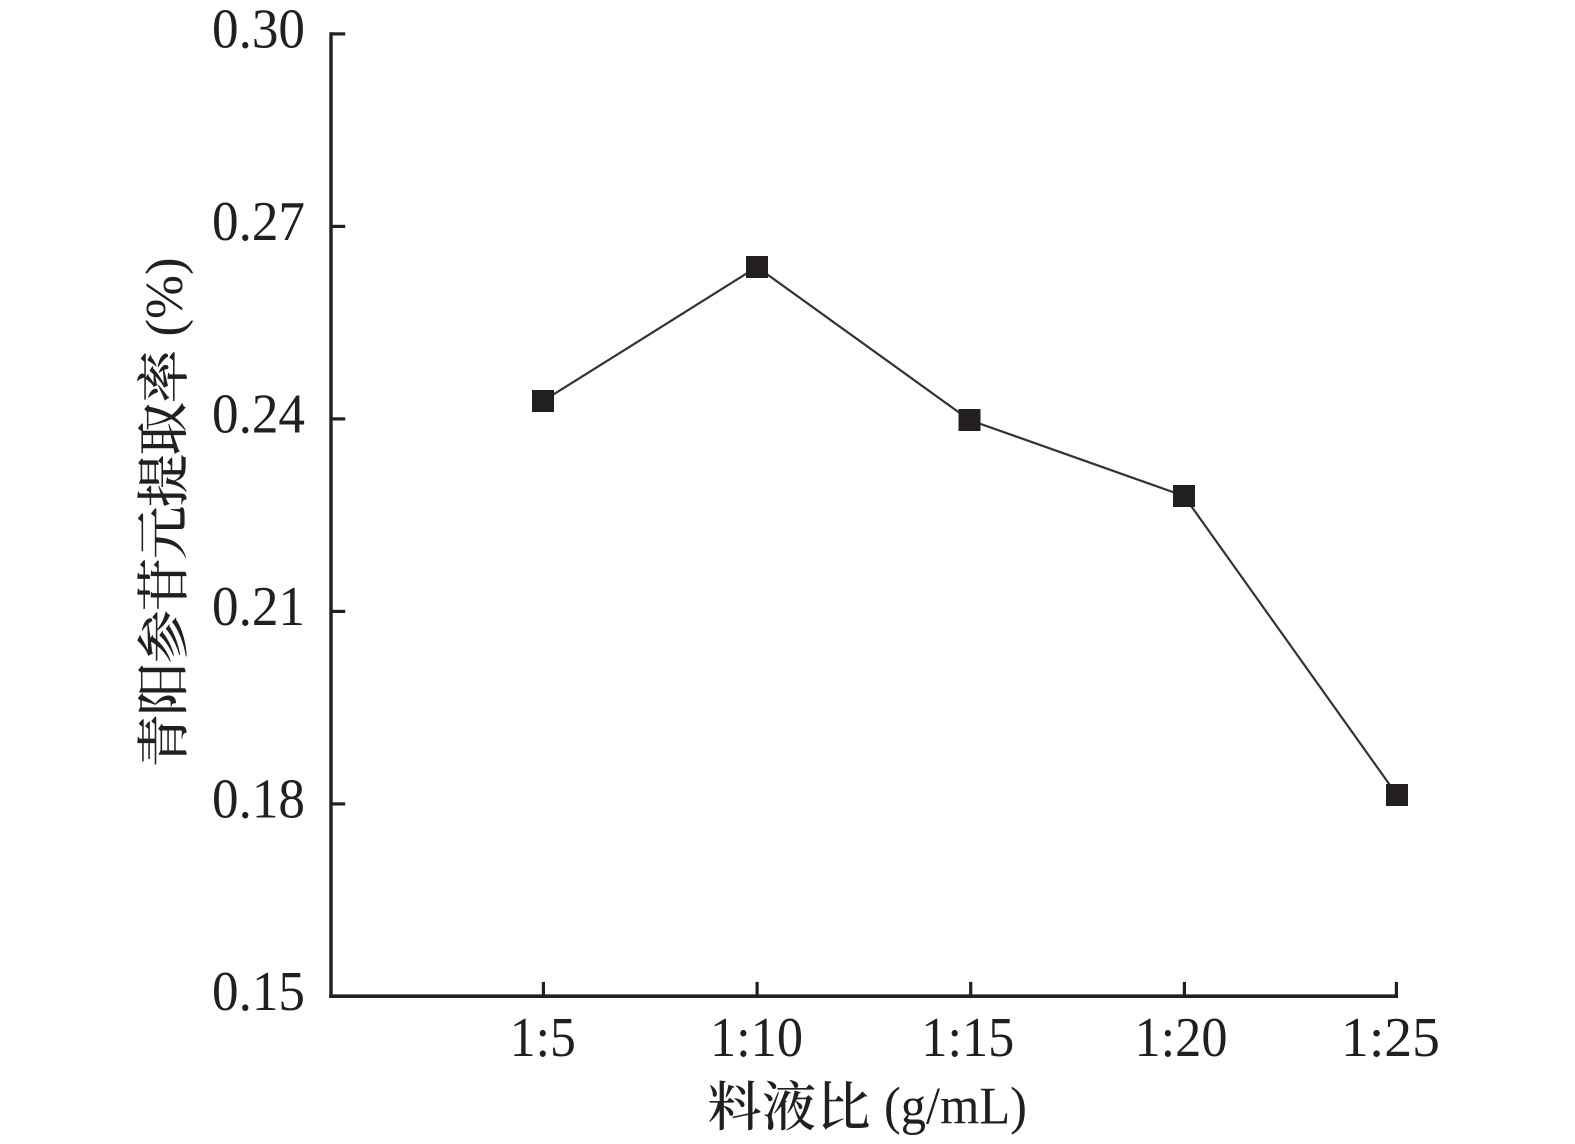  I want to click on svg-text: 0.30, so click(258, 30).